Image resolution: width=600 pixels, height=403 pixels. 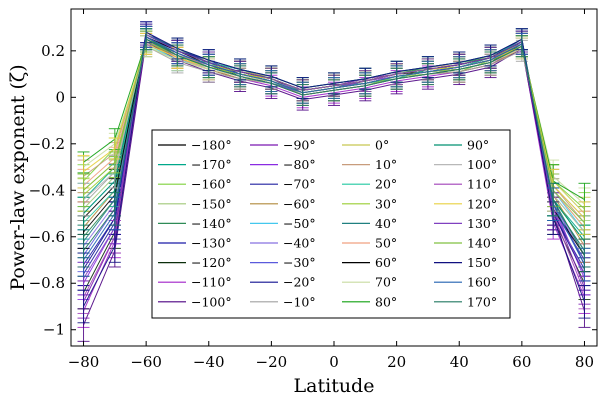 What do you see at coordinates (386, 262) in the screenshot?
I see `legend-label: 60°` at bounding box center [386, 262].